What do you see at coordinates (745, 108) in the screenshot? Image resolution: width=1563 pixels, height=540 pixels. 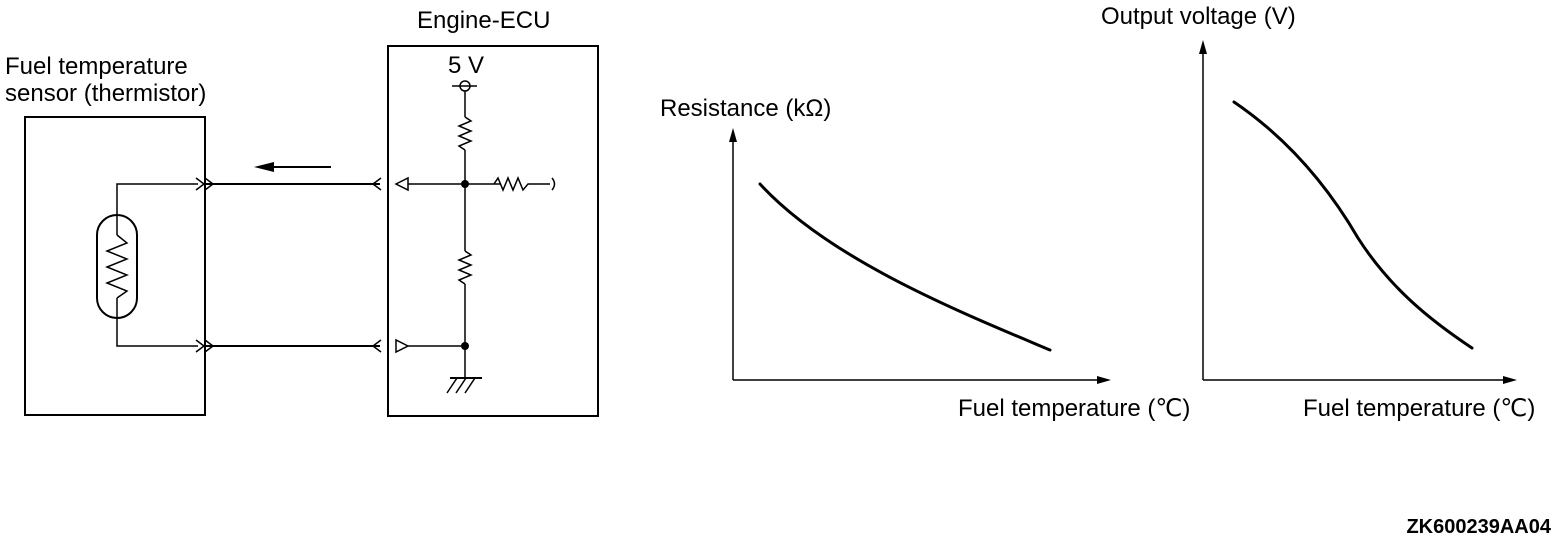 I see `resistance-chart-ylabel: Resistance (kΩ)` at bounding box center [745, 108].